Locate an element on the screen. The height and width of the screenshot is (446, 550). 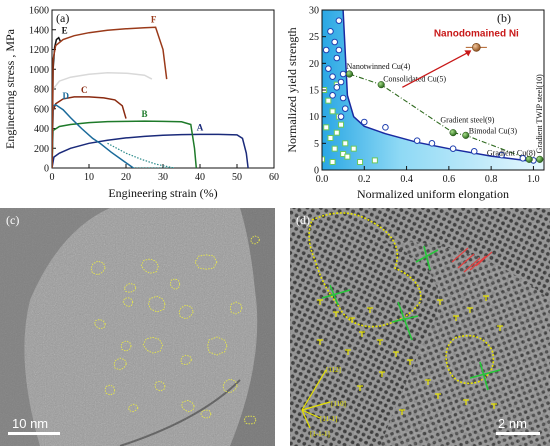
panel-c-dark-edge is located at coordinates (55, 327).